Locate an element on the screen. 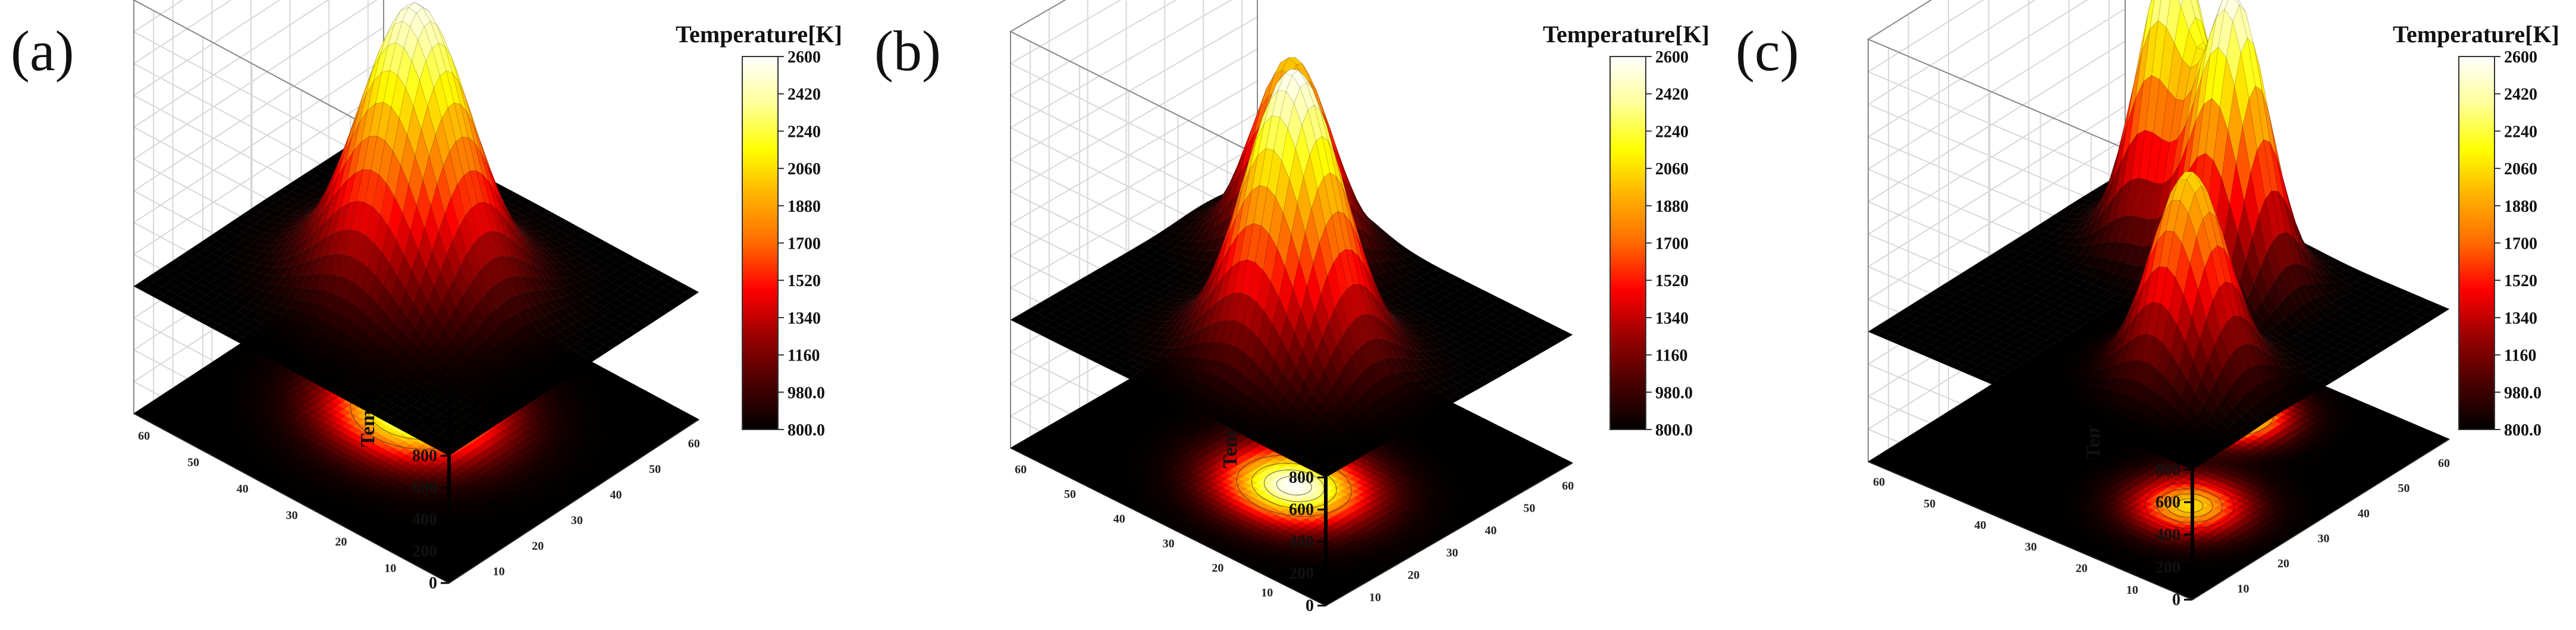 This screenshot has width=2576, height=630. y-axis-line is located at coordinates (291, 498).